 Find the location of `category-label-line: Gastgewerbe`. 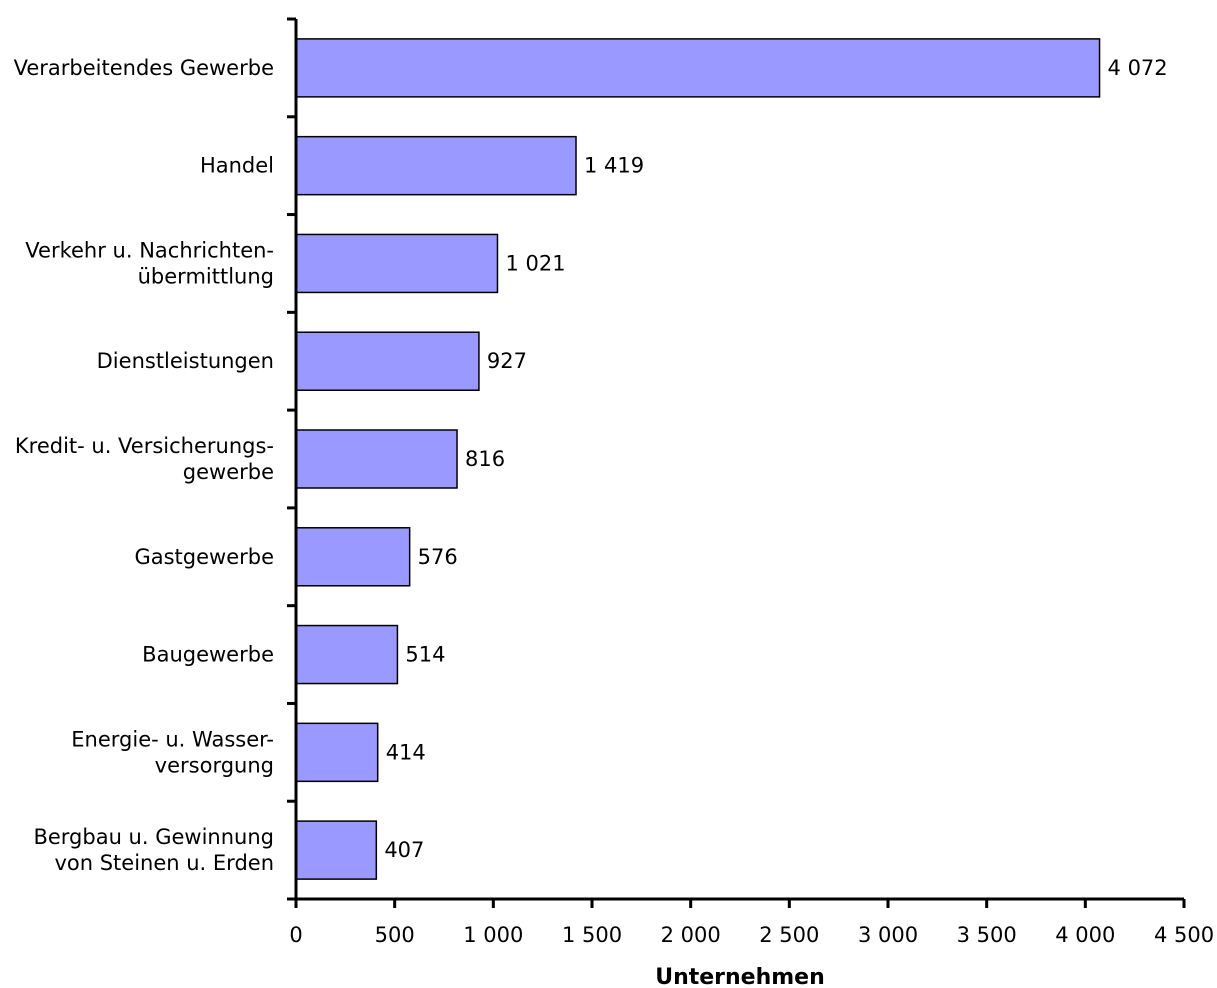

category-label-line: Gastgewerbe is located at coordinates (204, 557).